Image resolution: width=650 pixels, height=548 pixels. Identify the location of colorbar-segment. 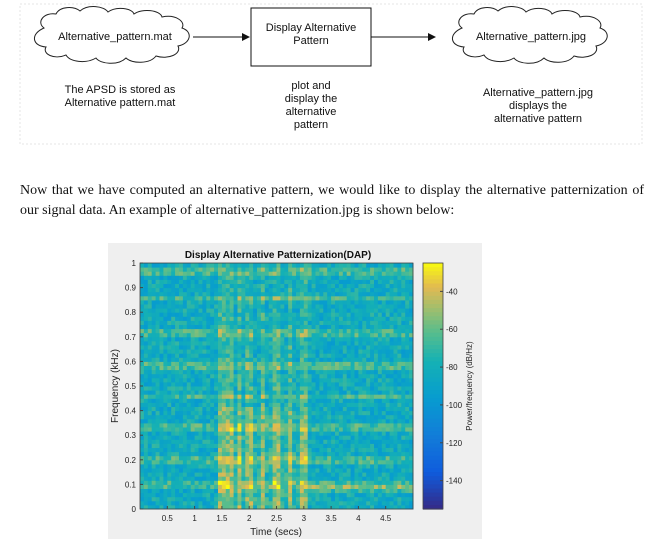
(433, 470).